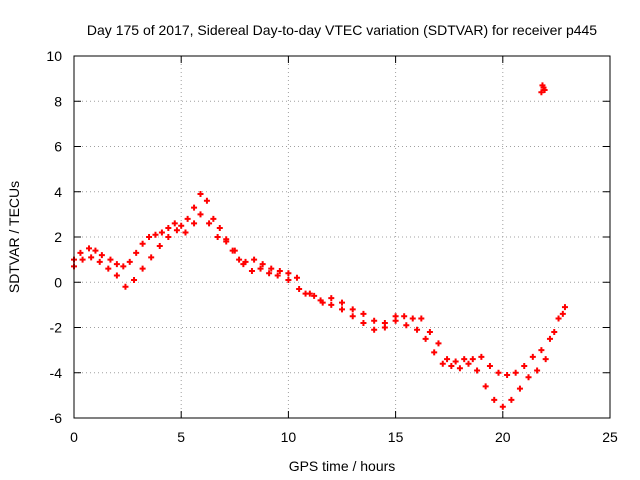  What do you see at coordinates (396, 437) in the screenshot?
I see `x-tick-label: 15` at bounding box center [396, 437].